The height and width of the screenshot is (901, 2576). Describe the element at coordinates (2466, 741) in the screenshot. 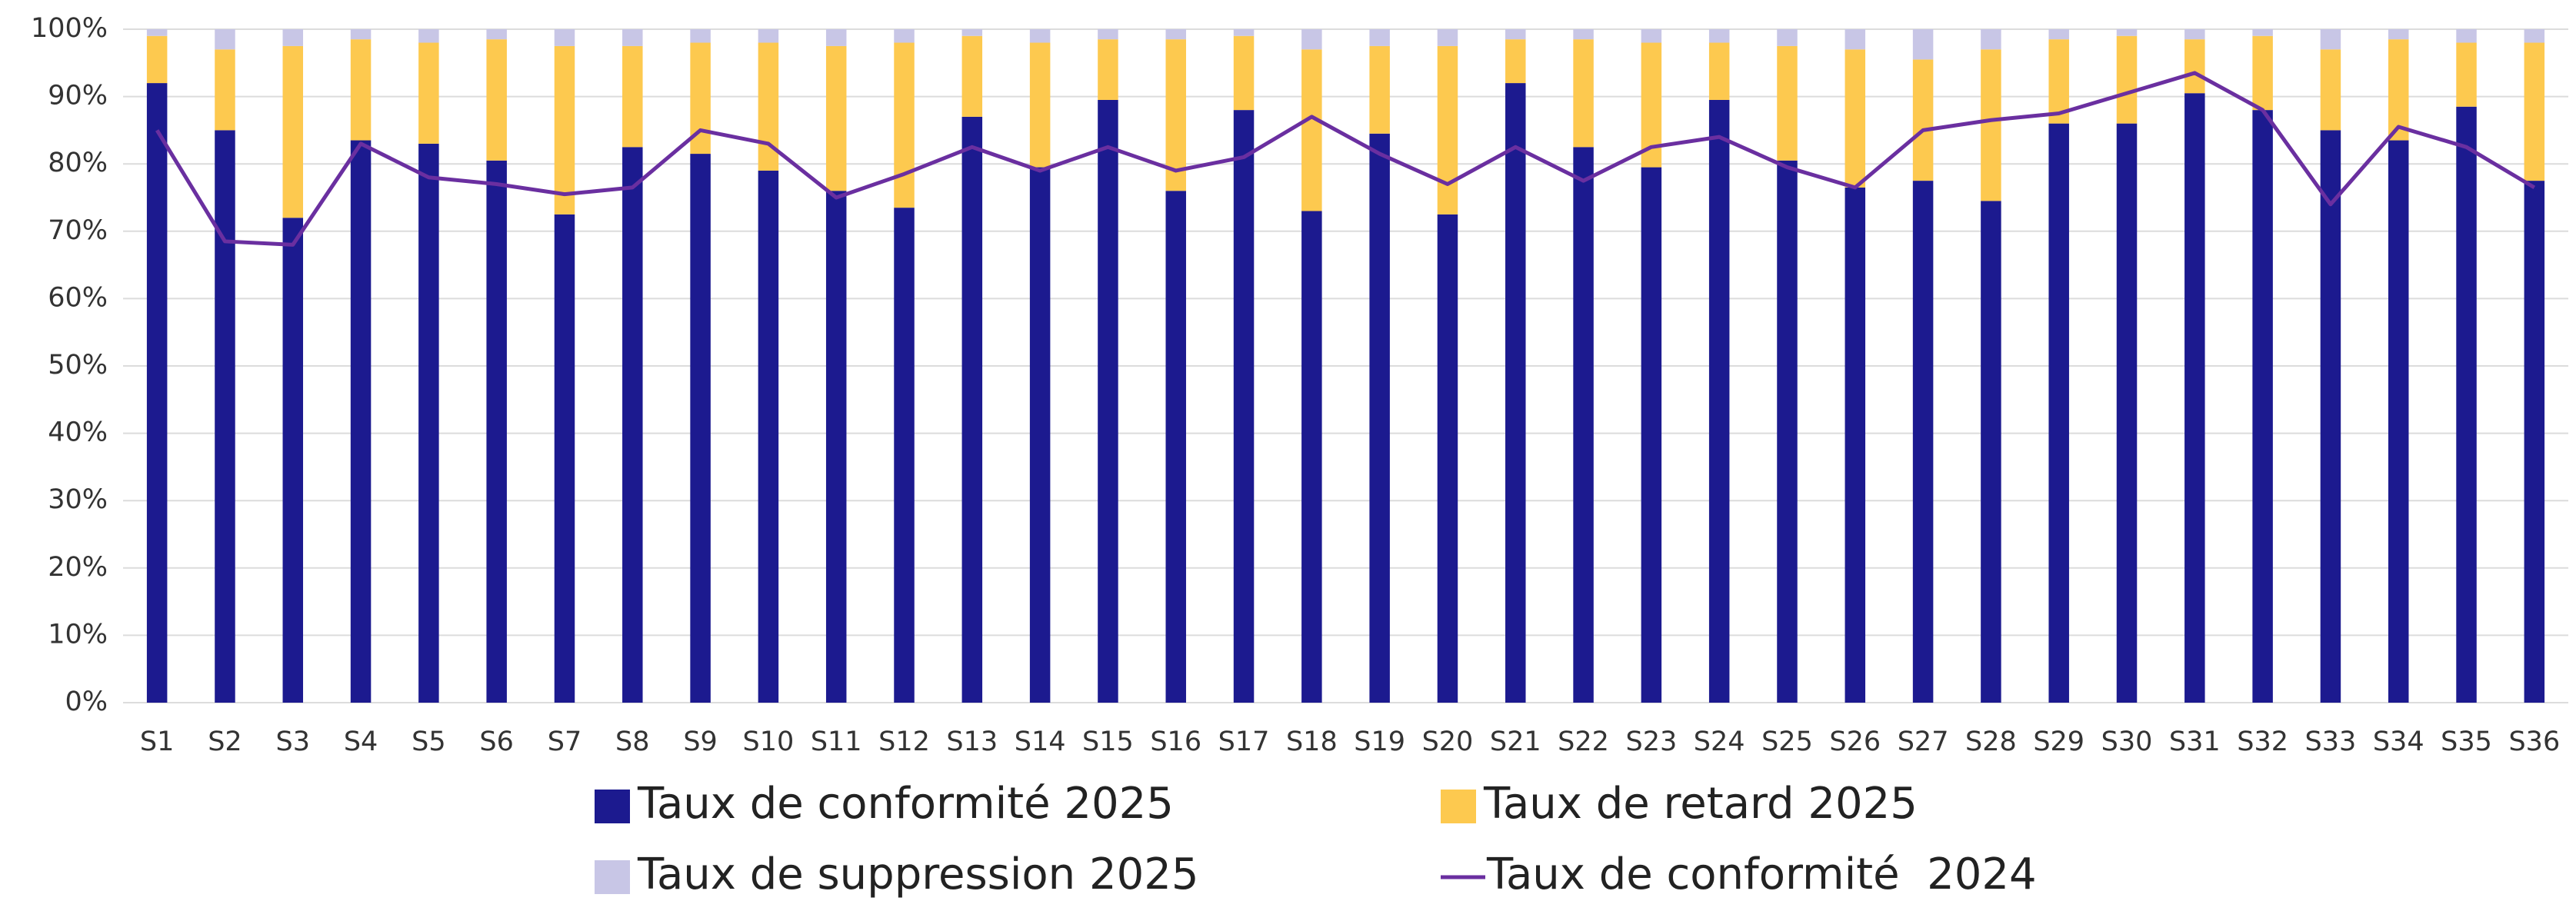

I see `x-tick-label: S35` at that location.